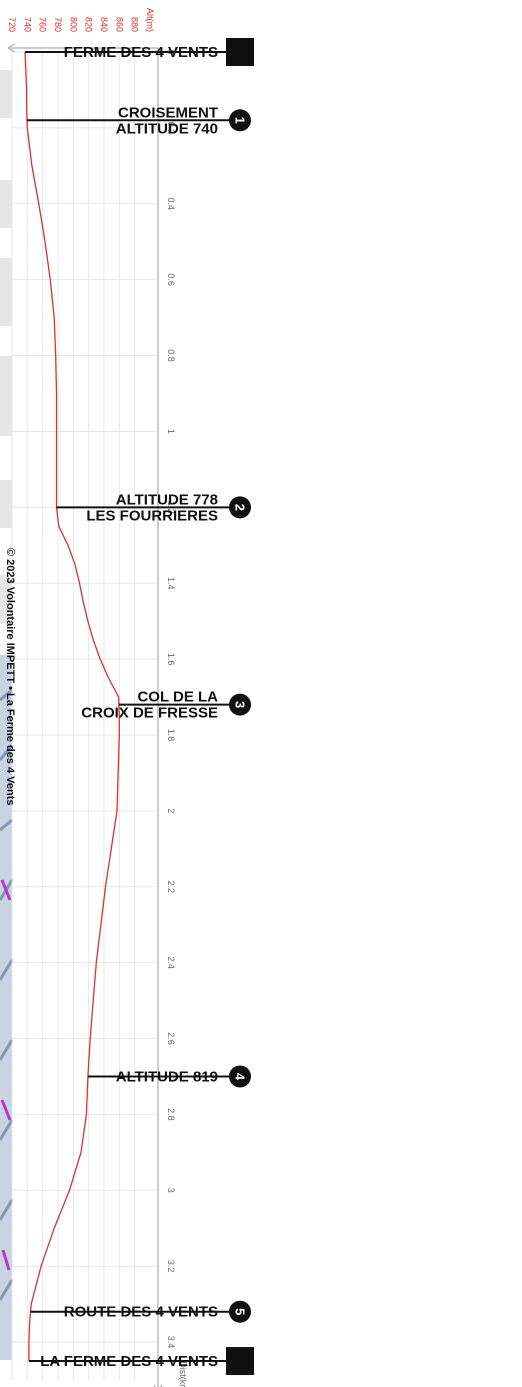  I want to click on y-tick-label: 800, so click(73, 24).